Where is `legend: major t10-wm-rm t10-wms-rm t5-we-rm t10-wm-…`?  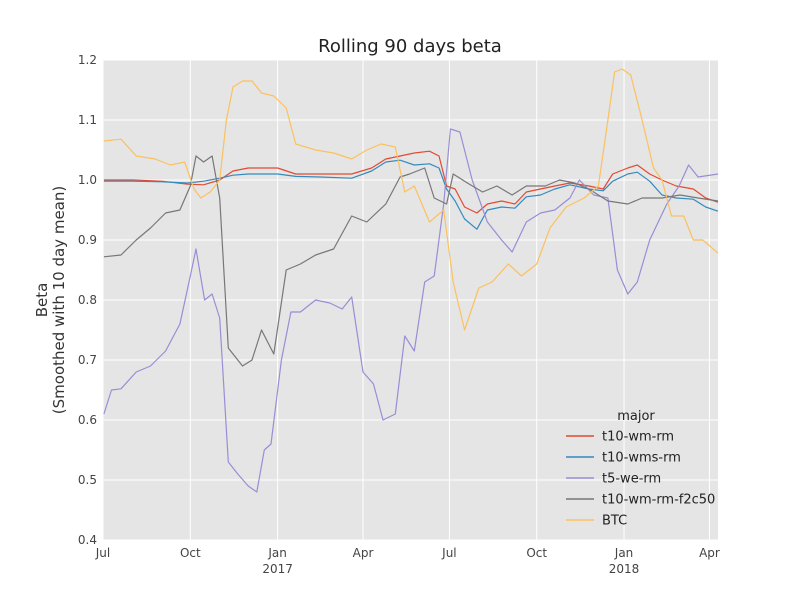 legend: major t10-wm-rm t10-wms-rm t5-we-rm t10-wm-… is located at coordinates (640, 469).